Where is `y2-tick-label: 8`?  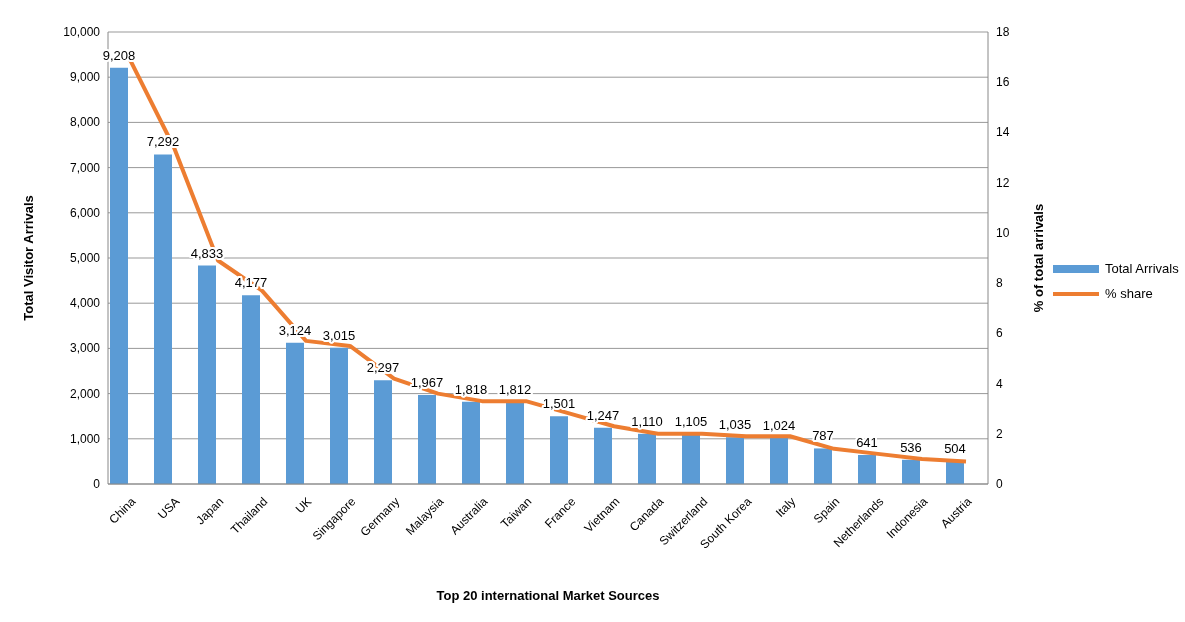
y2-tick-label: 8 is located at coordinates (999, 283).